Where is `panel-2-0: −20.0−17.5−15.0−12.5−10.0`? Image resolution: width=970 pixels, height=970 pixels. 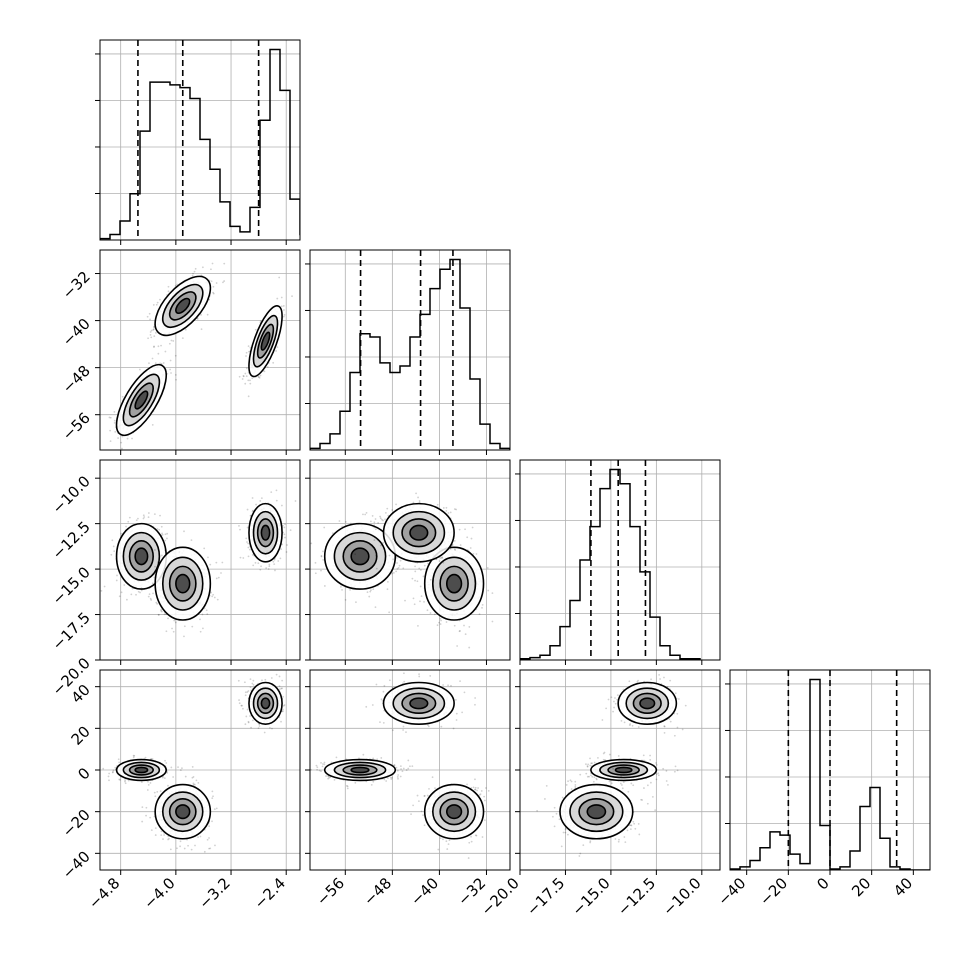
panel-2-0: −20.0−17.5−15.0−12.5−10.0 is located at coordinates (175, 579).